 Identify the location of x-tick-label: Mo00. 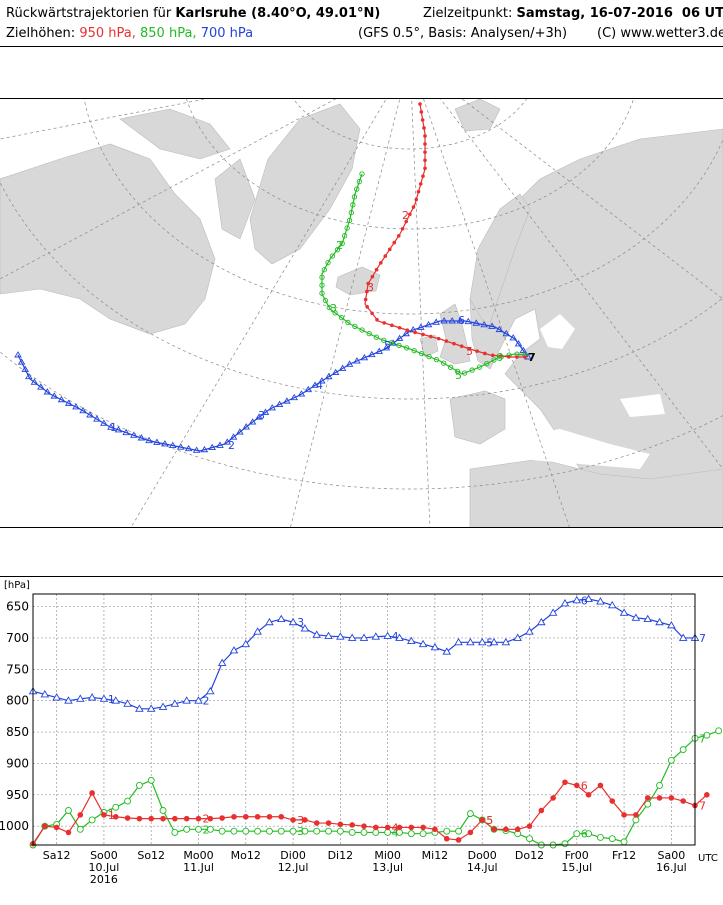
(198, 855).